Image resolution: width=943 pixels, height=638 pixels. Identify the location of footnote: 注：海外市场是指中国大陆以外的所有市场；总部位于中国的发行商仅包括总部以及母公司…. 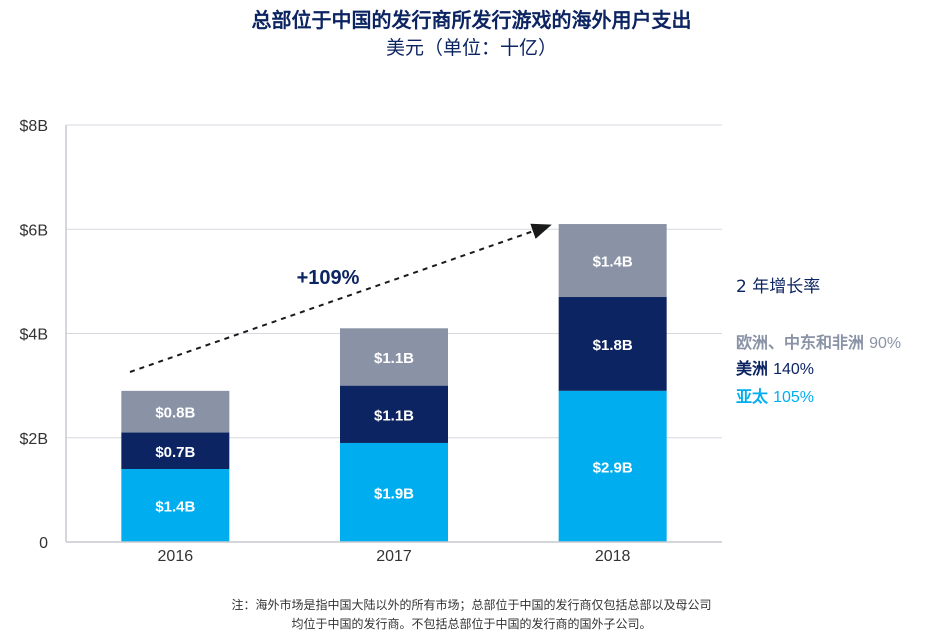
(471, 615).